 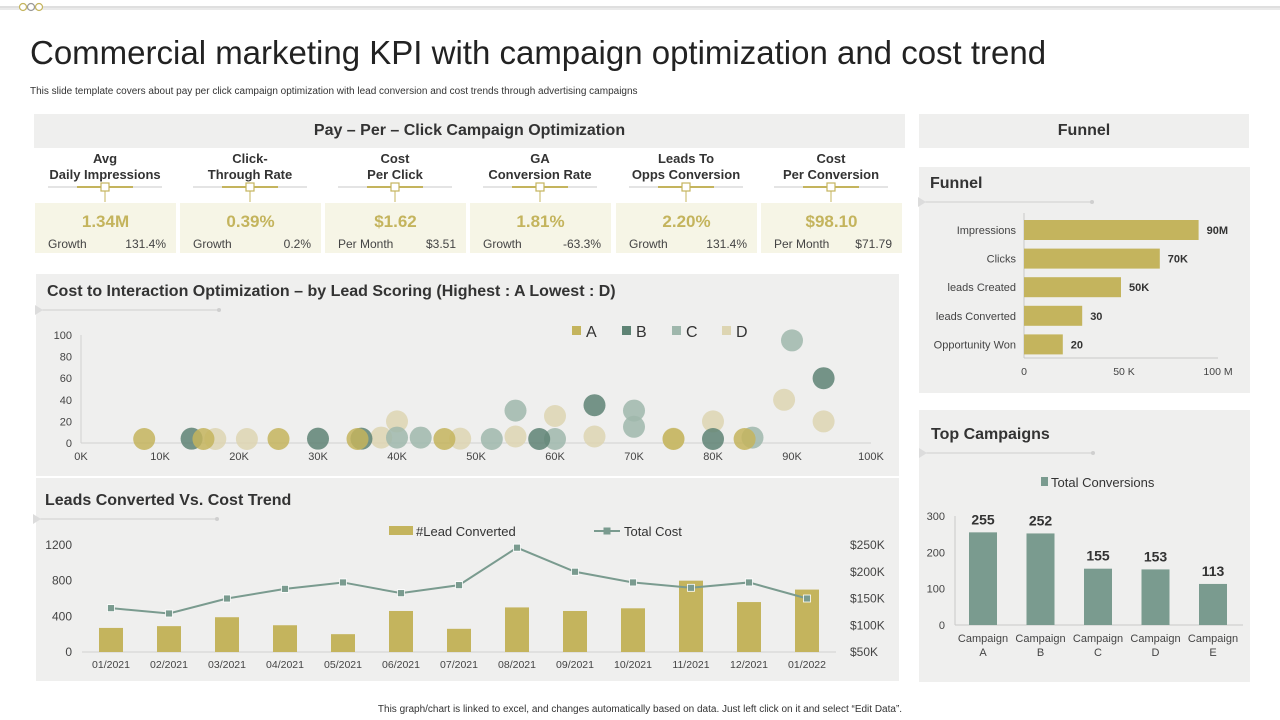 I want to click on combo-y-right-tick: $150K, so click(x=867, y=599).